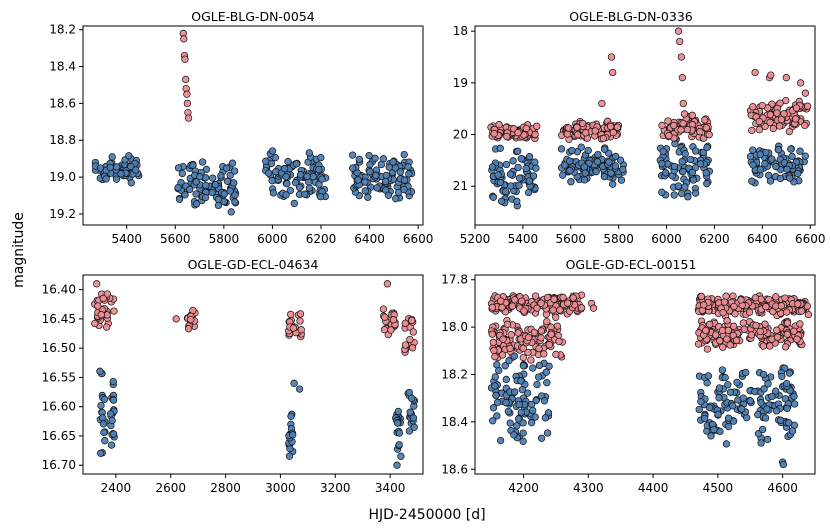 The width and height of the screenshot is (830, 529). What do you see at coordinates (62, 67) in the screenshot?
I see `y-tick-label: 18.4` at bounding box center [62, 67].